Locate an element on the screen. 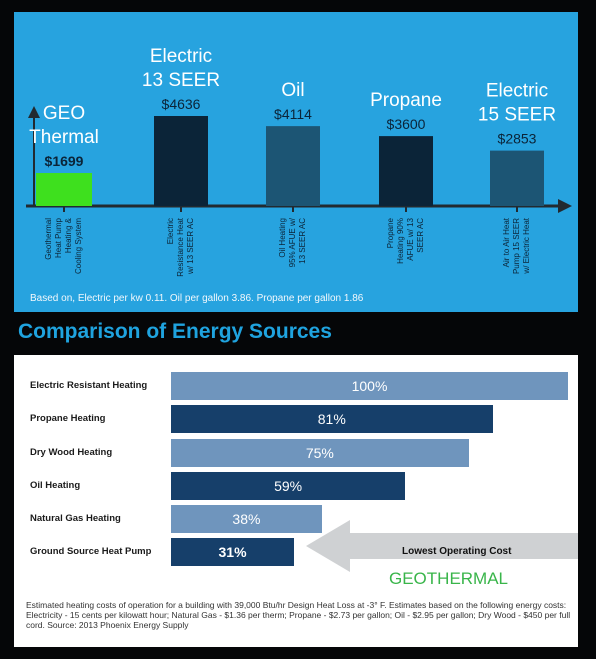  category-title: Propane is located at coordinates (406, 100).